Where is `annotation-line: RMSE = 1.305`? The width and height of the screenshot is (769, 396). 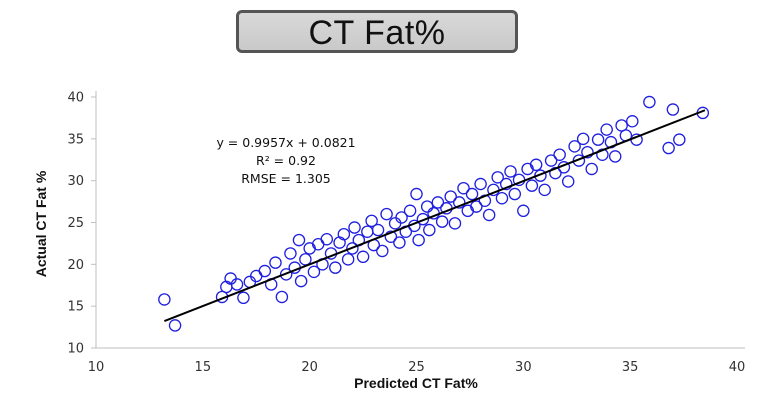 annotation-line: RMSE = 1.305 is located at coordinates (286, 178).